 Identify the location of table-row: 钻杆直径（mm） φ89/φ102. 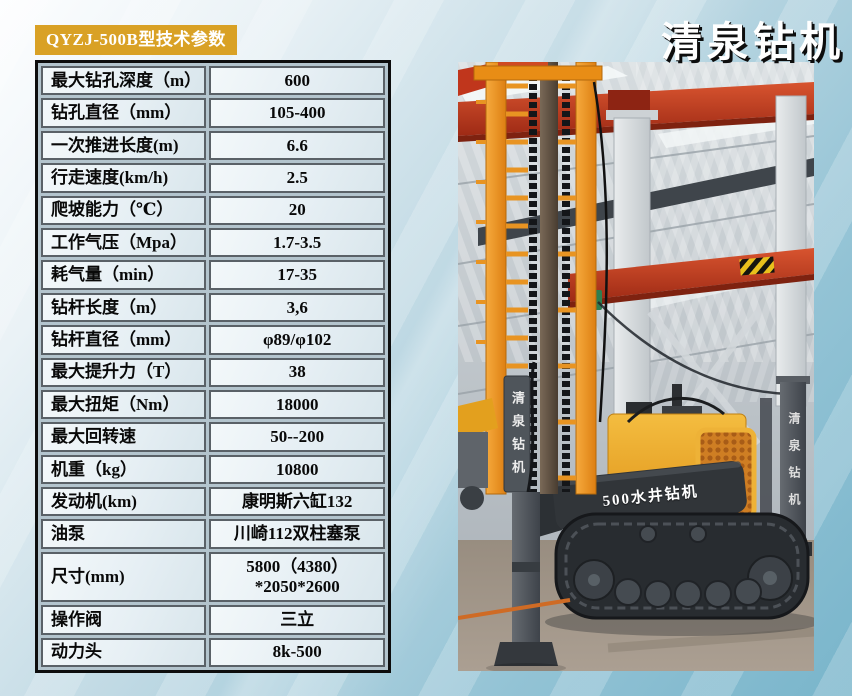
(213, 340).